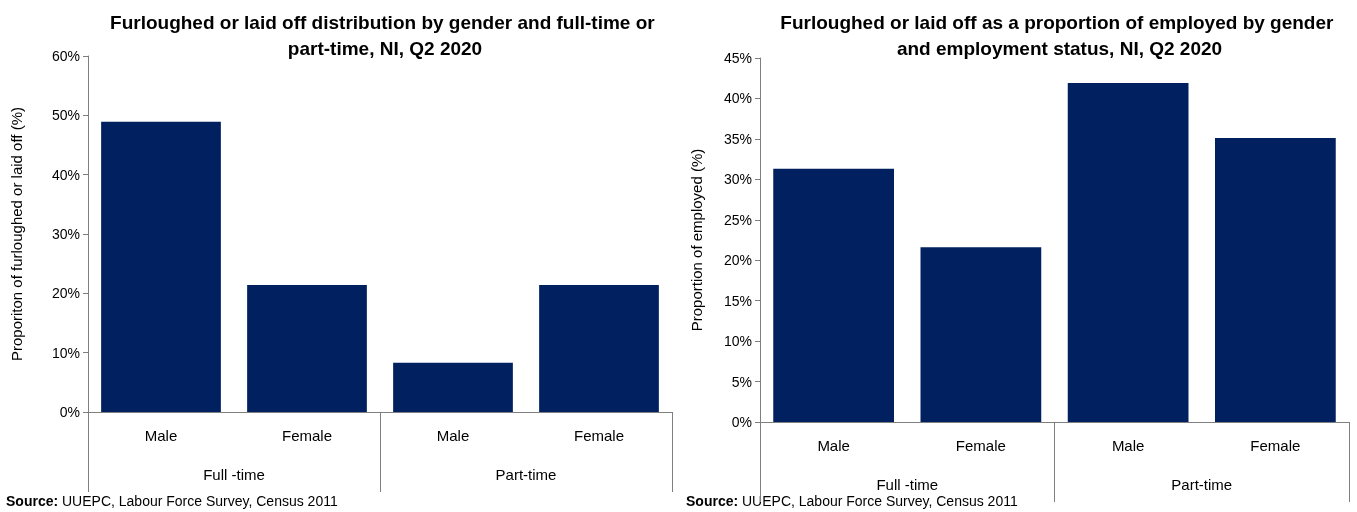  I want to click on y-axis-title: Proporiton of furloughed or laid off (%), so click(16, 234).